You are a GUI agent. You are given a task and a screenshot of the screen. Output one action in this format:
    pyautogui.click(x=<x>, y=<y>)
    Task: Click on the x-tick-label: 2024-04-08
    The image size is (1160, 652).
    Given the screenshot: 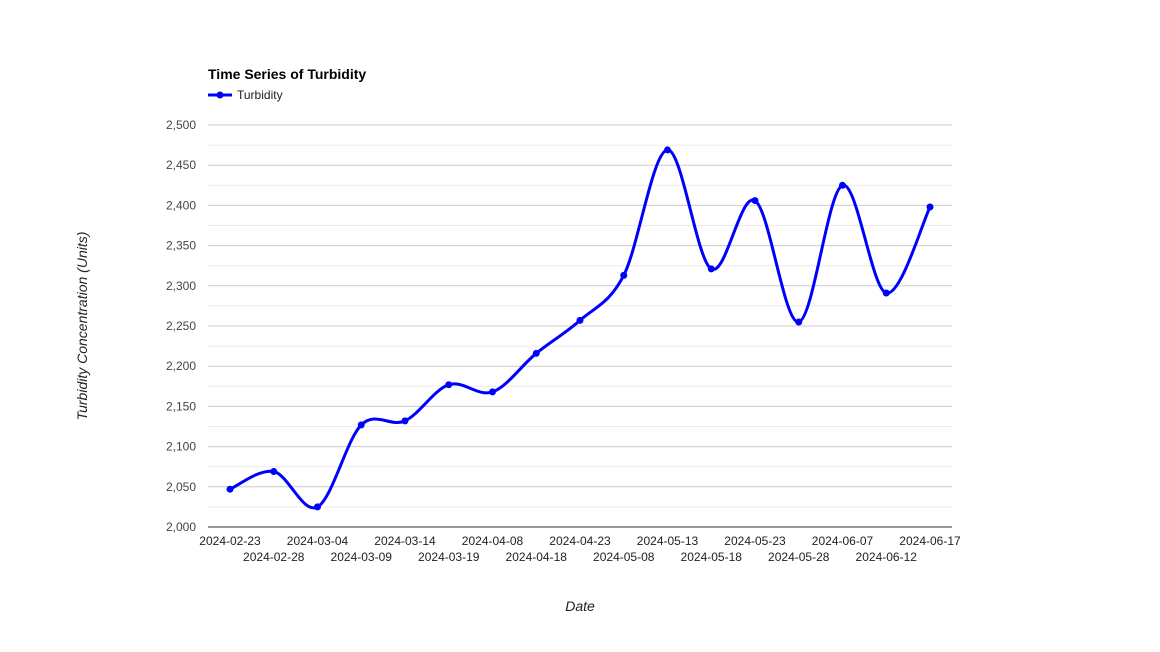 What is the action you would take?
    pyautogui.click(x=493, y=541)
    